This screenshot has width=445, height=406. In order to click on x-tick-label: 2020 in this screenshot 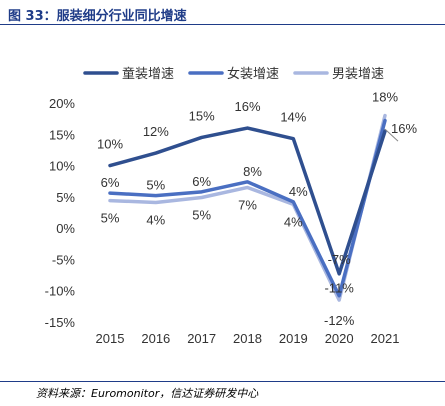, I will do `click(339, 338)`.